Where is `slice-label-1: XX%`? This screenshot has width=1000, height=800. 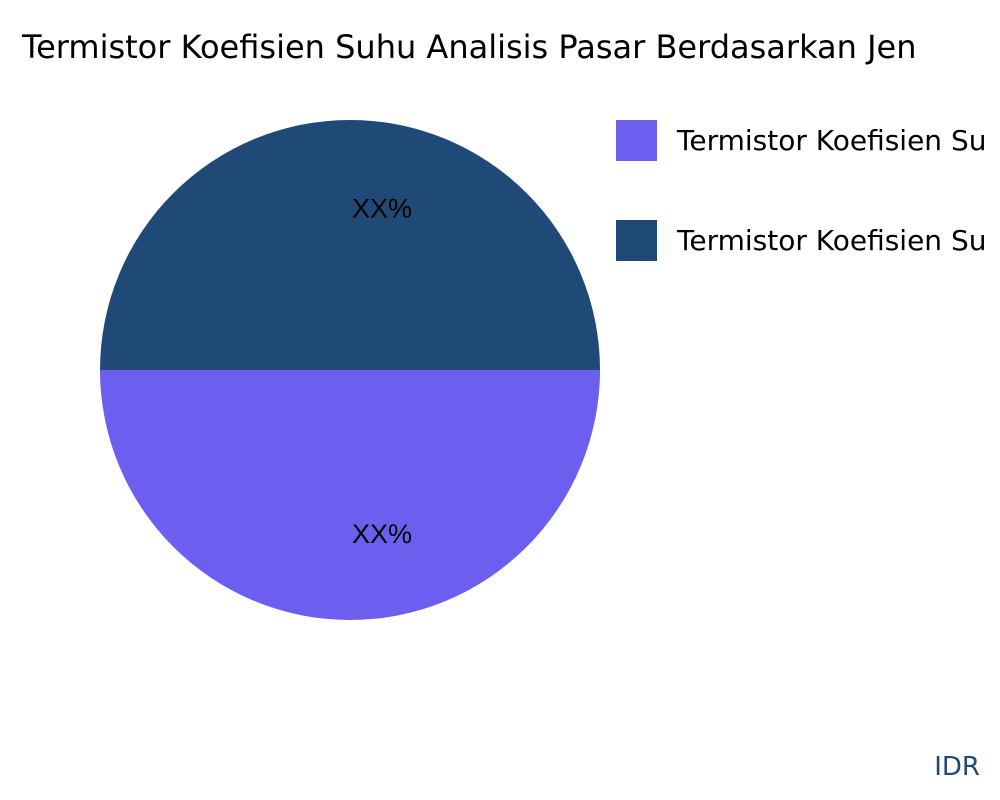
slice-label-1: XX% is located at coordinates (382, 208).